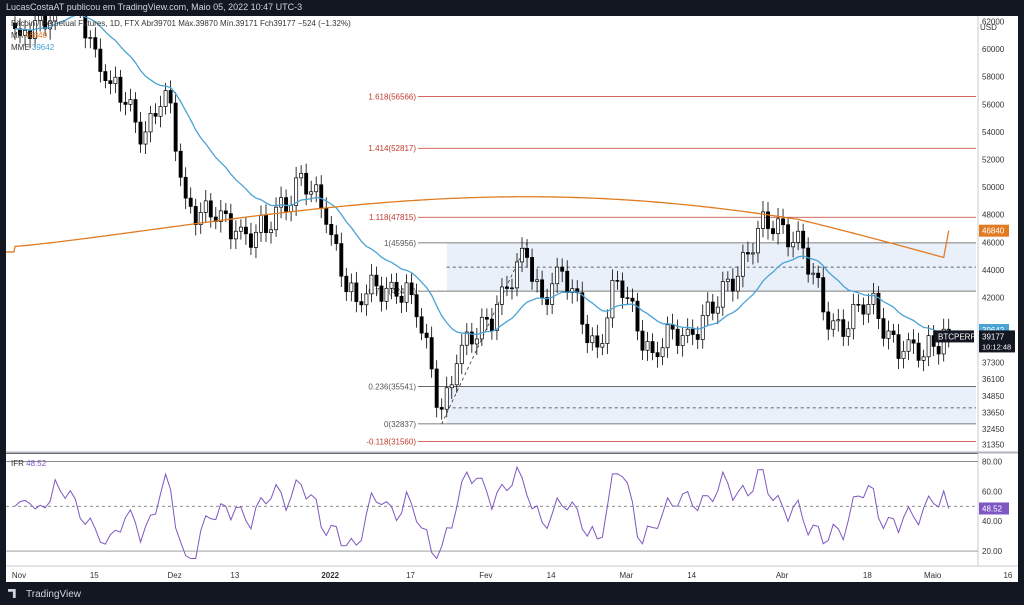 This screenshot has height=605, width=1024. I want to click on time-tick-label: 2022, so click(330, 575).